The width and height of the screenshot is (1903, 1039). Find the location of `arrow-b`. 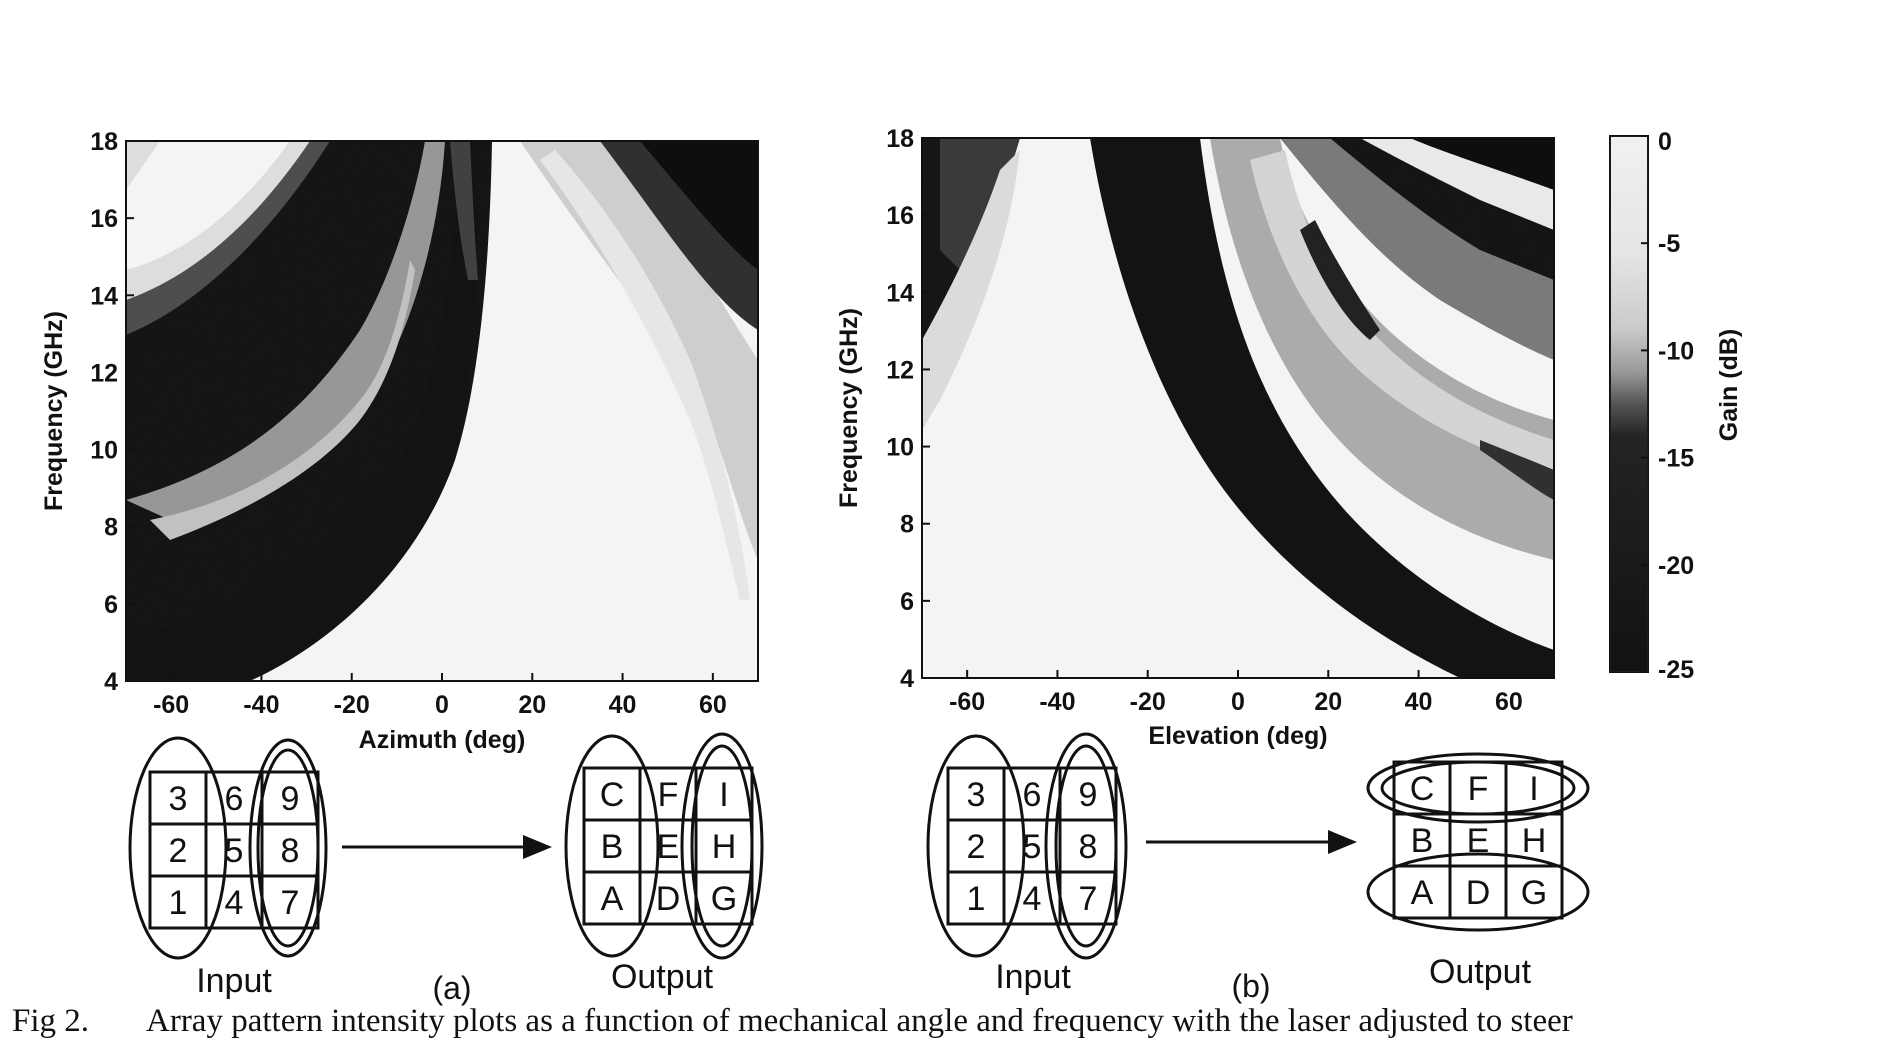

arrow-b is located at coordinates (1251, 842).